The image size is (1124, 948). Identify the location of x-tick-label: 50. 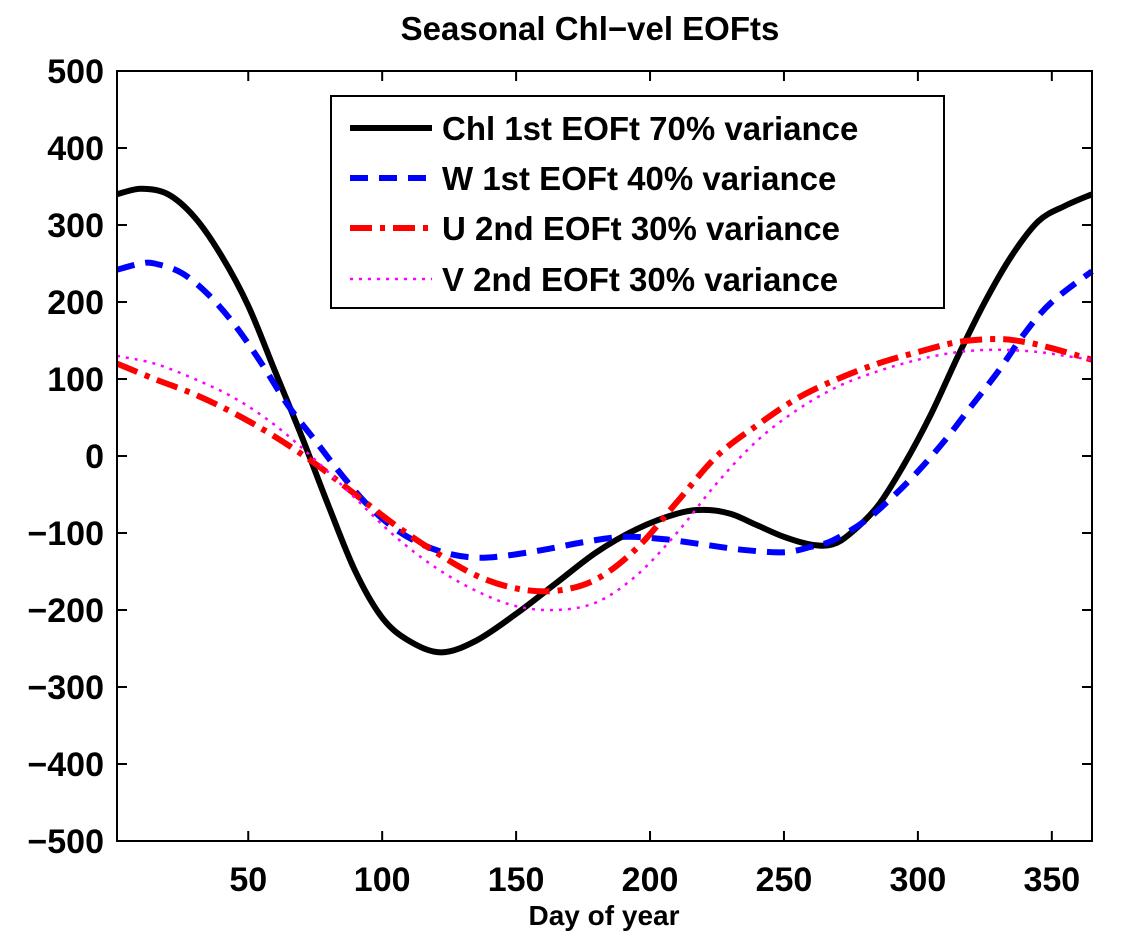
(248, 880).